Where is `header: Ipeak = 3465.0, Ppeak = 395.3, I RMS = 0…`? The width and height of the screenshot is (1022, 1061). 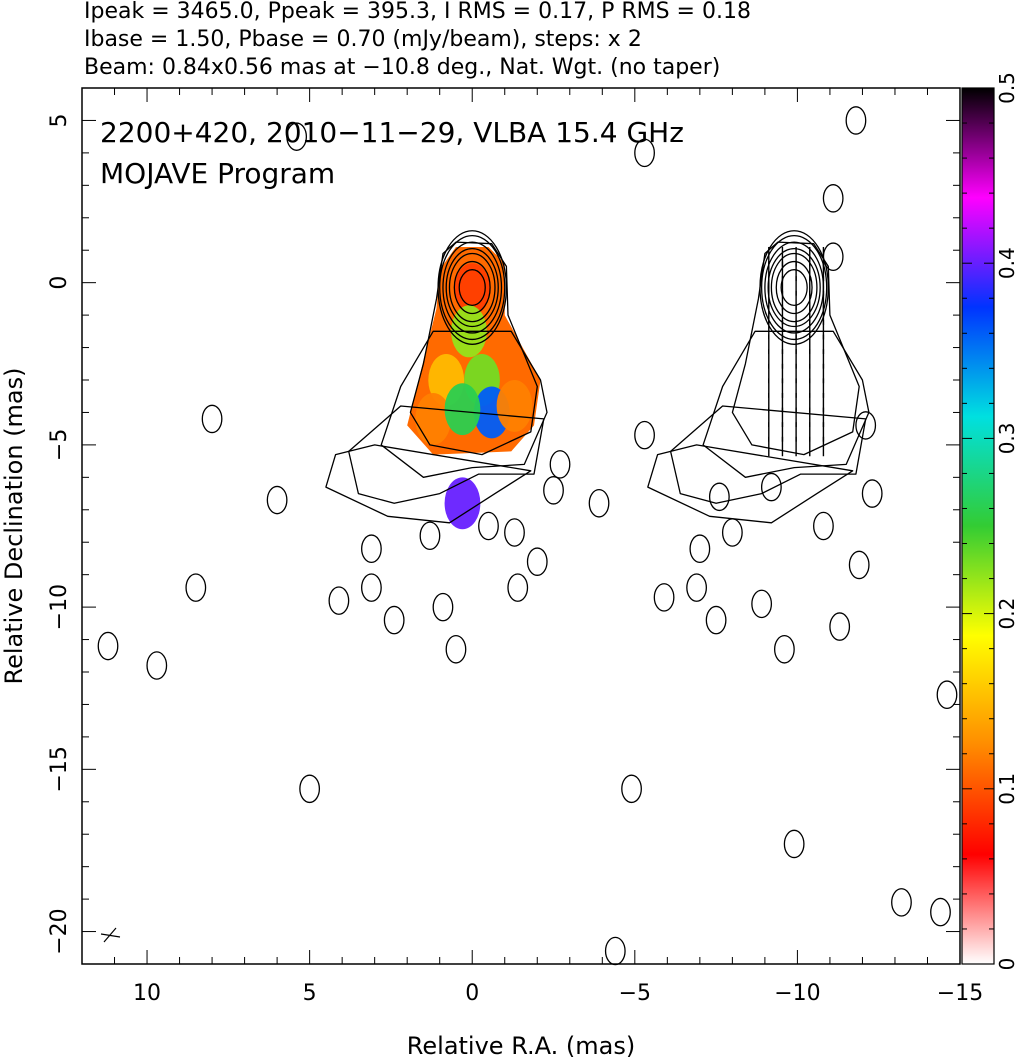 header: Ipeak = 3465.0, Ppeak = 395.3, I RMS = 0… is located at coordinates (417, 40).